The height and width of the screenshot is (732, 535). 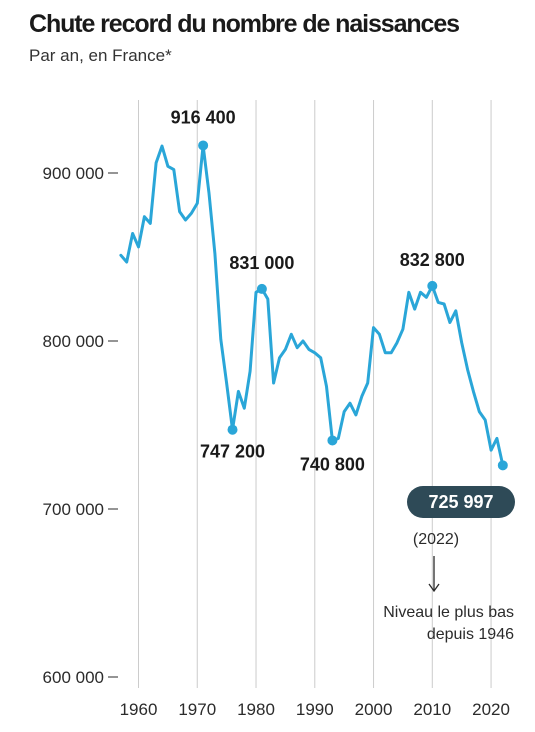 I want to click on x-tick-label: 2000, so click(x=374, y=709).